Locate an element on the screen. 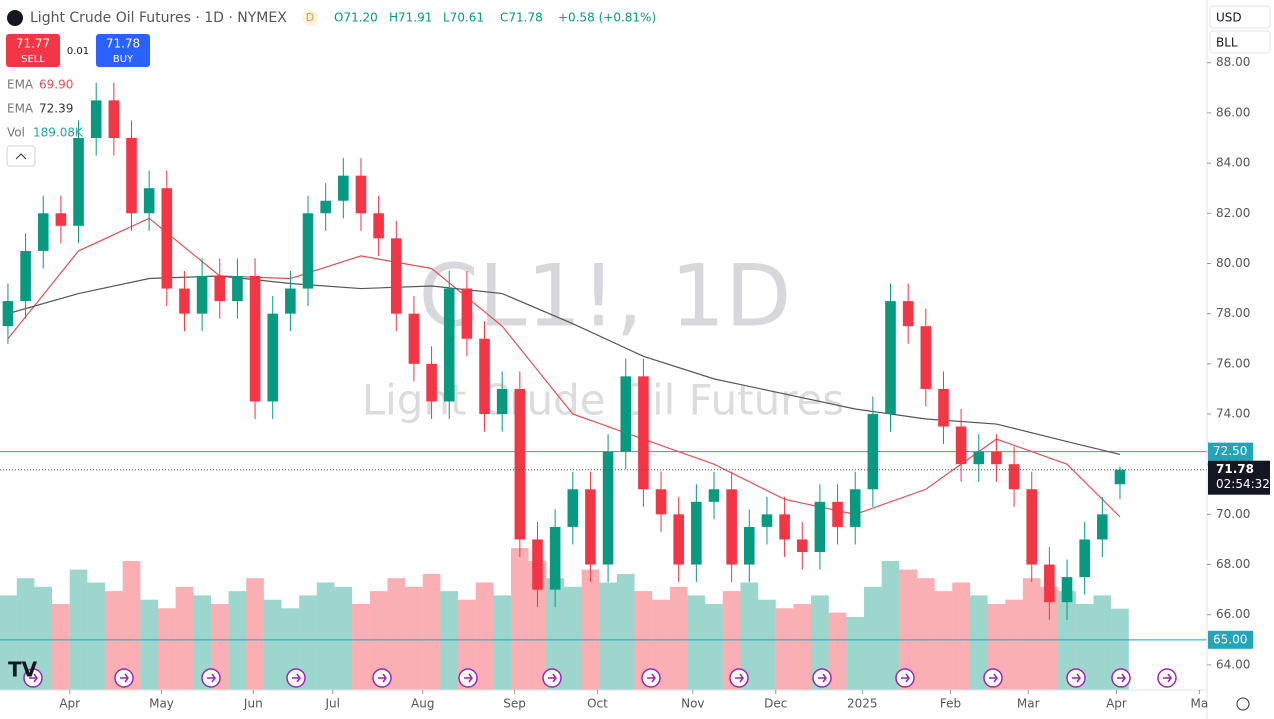 This screenshot has height=719, width=1274. ohlc-change: +0.58 (+0.81%) is located at coordinates (607, 18).